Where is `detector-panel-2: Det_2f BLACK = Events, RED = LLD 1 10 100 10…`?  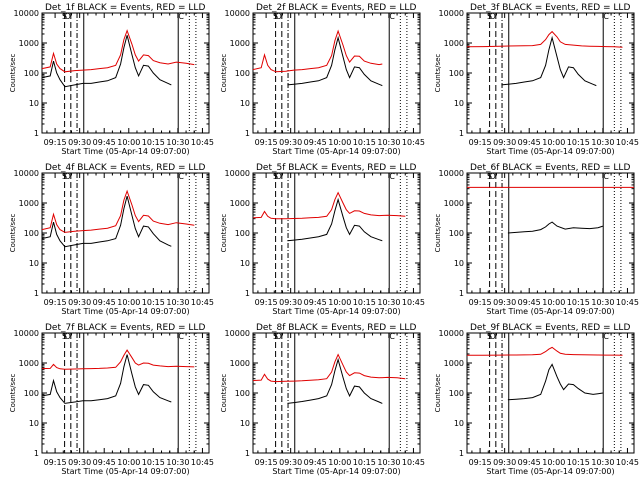 detector-panel-2: Det_2f BLACK = Events, RED = LLD 1 10 100 10… is located at coordinates (322, 79).